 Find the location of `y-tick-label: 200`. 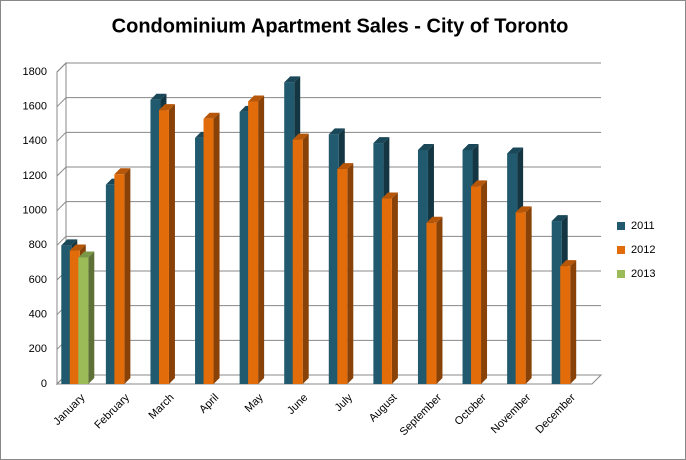

y-tick-label: 200 is located at coordinates (38, 349).